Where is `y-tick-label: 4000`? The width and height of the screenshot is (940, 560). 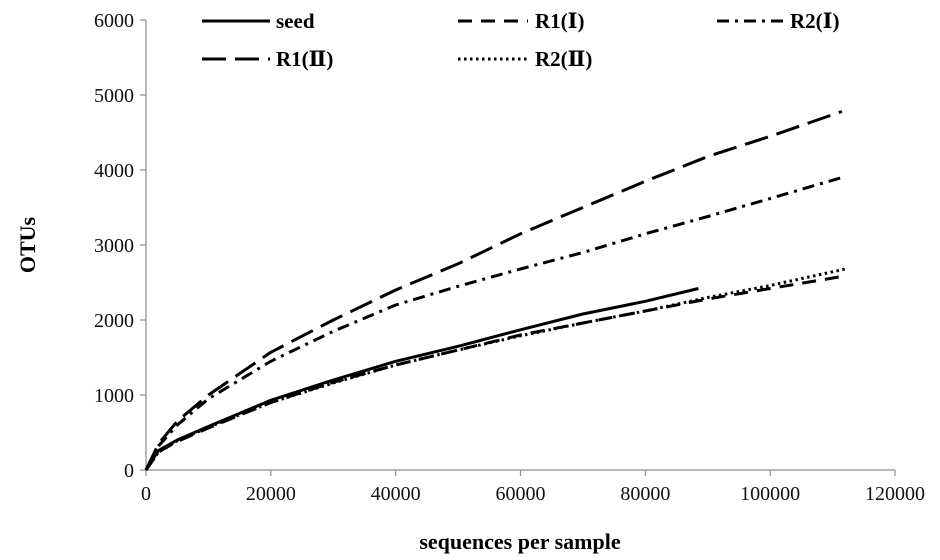
y-tick-label: 4000 is located at coordinates (114, 171).